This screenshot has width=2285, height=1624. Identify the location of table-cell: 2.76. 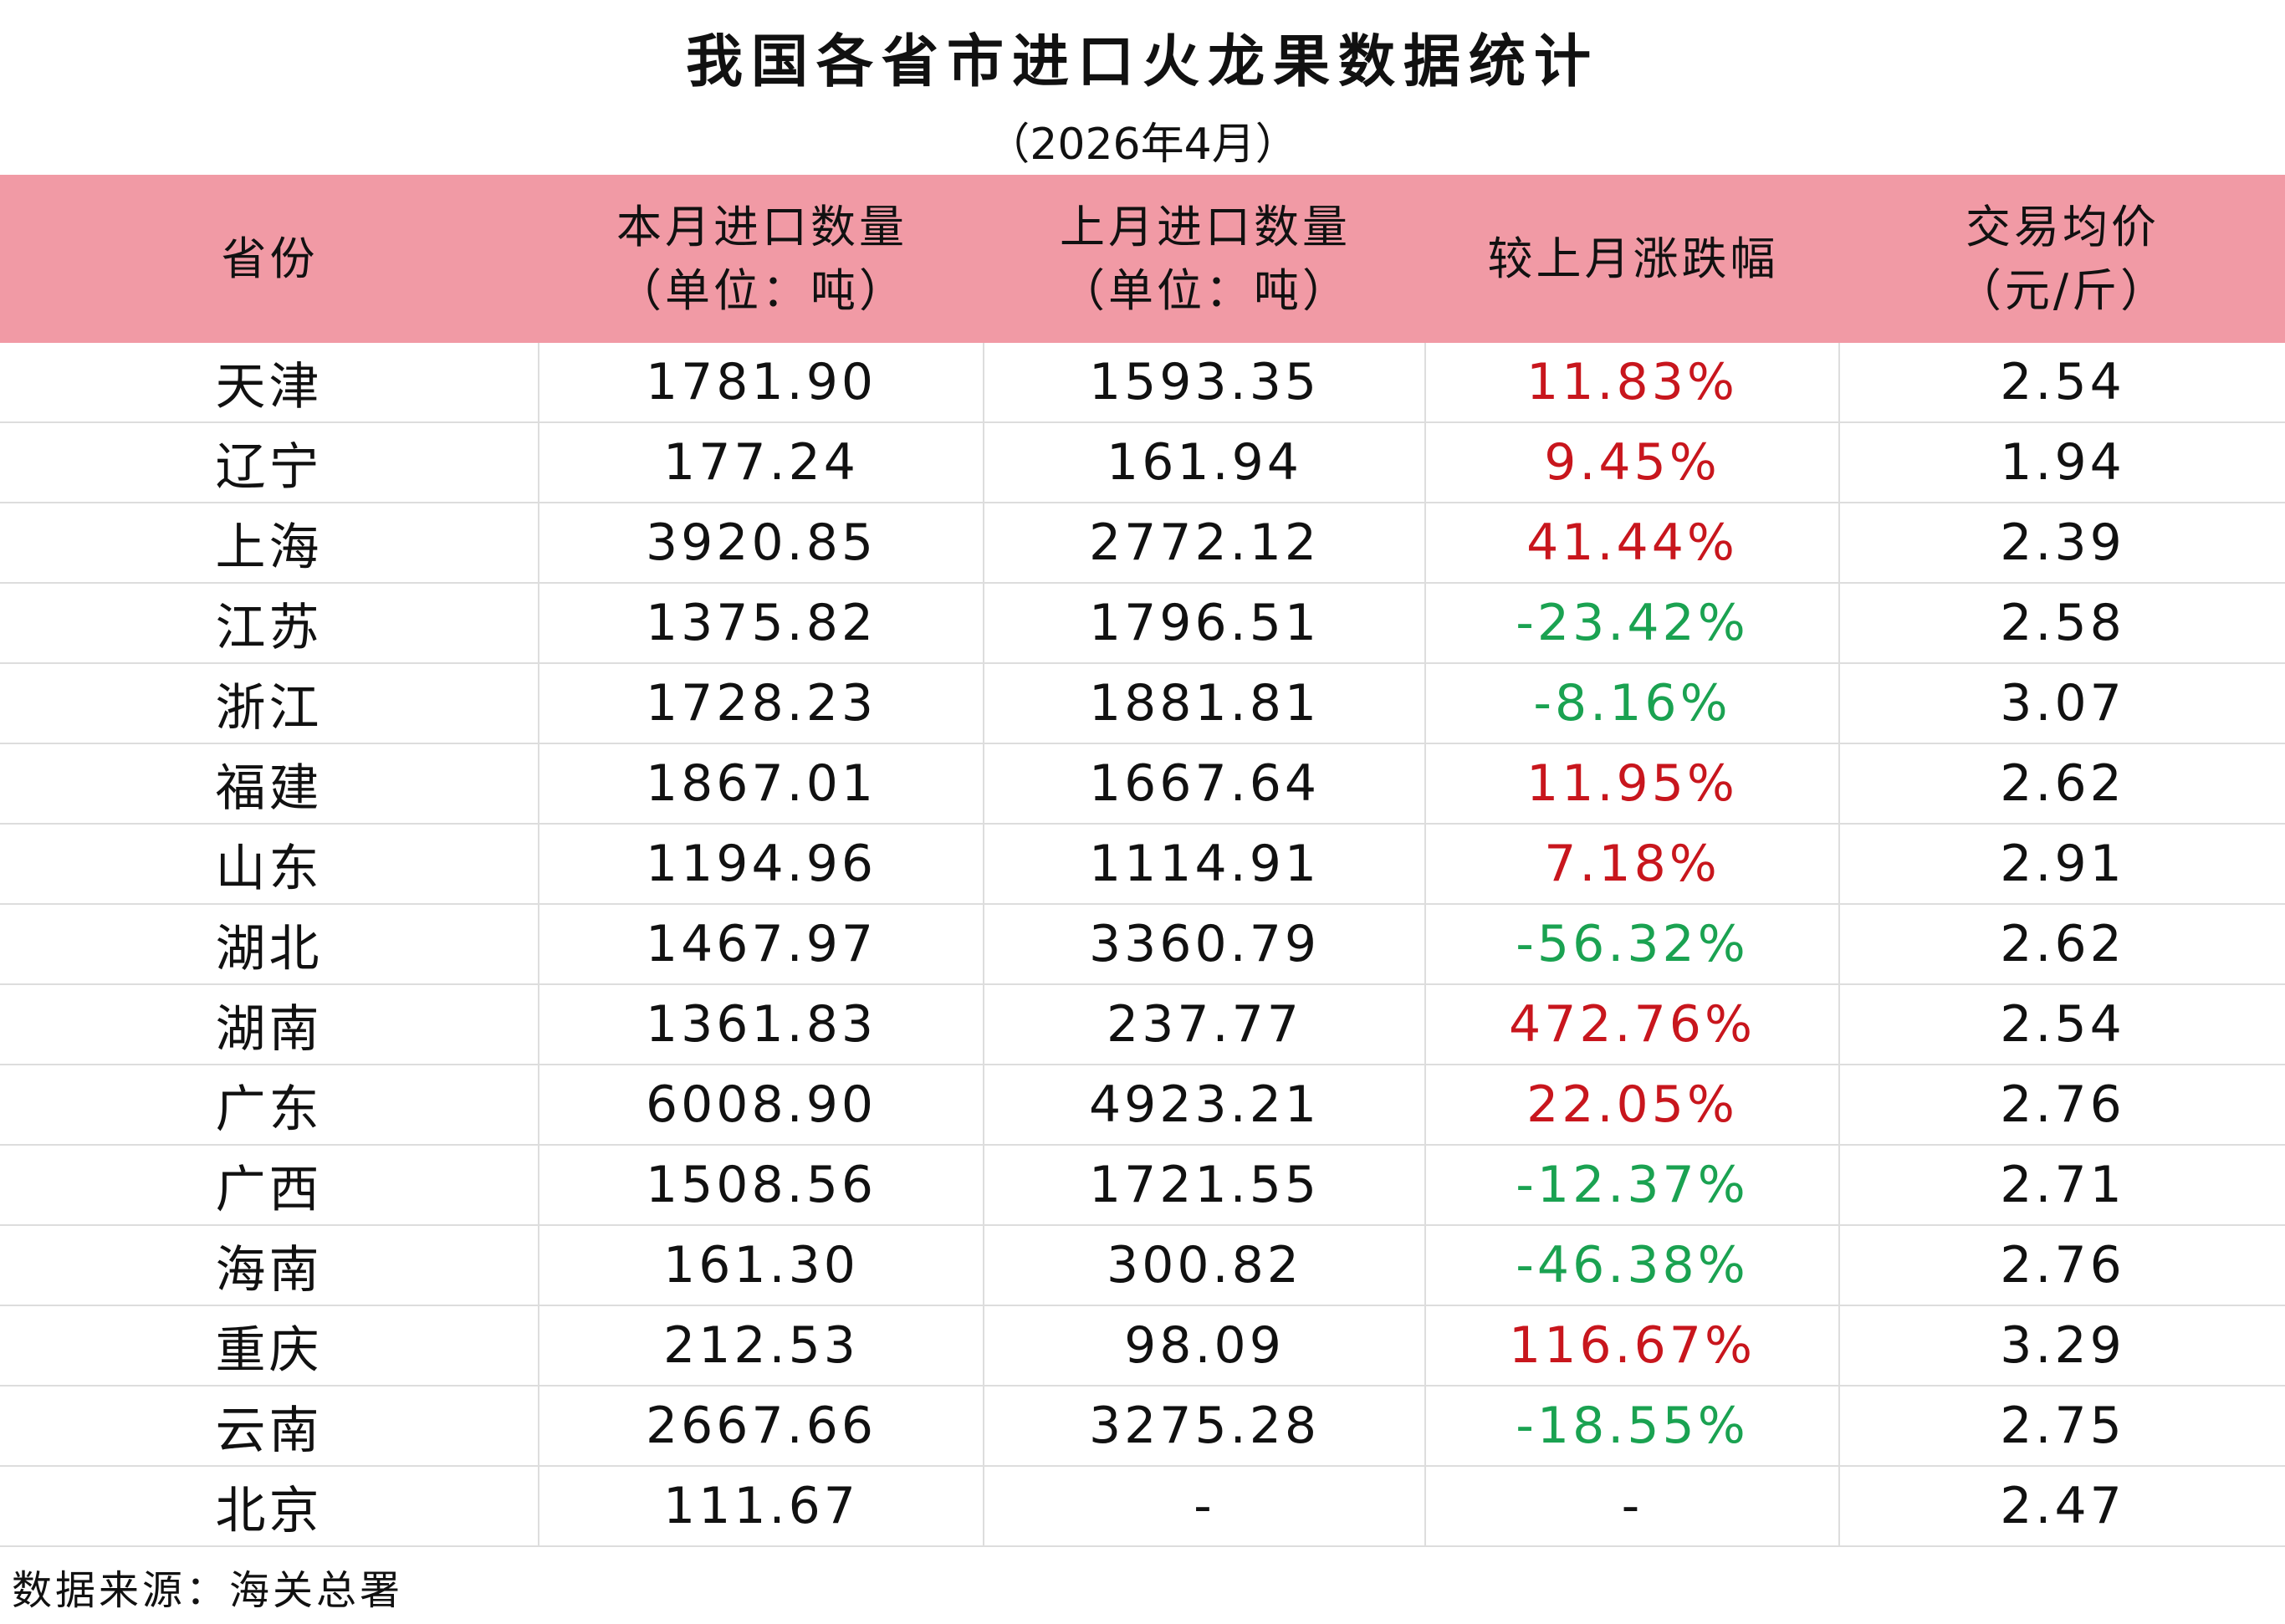
(2062, 1265).